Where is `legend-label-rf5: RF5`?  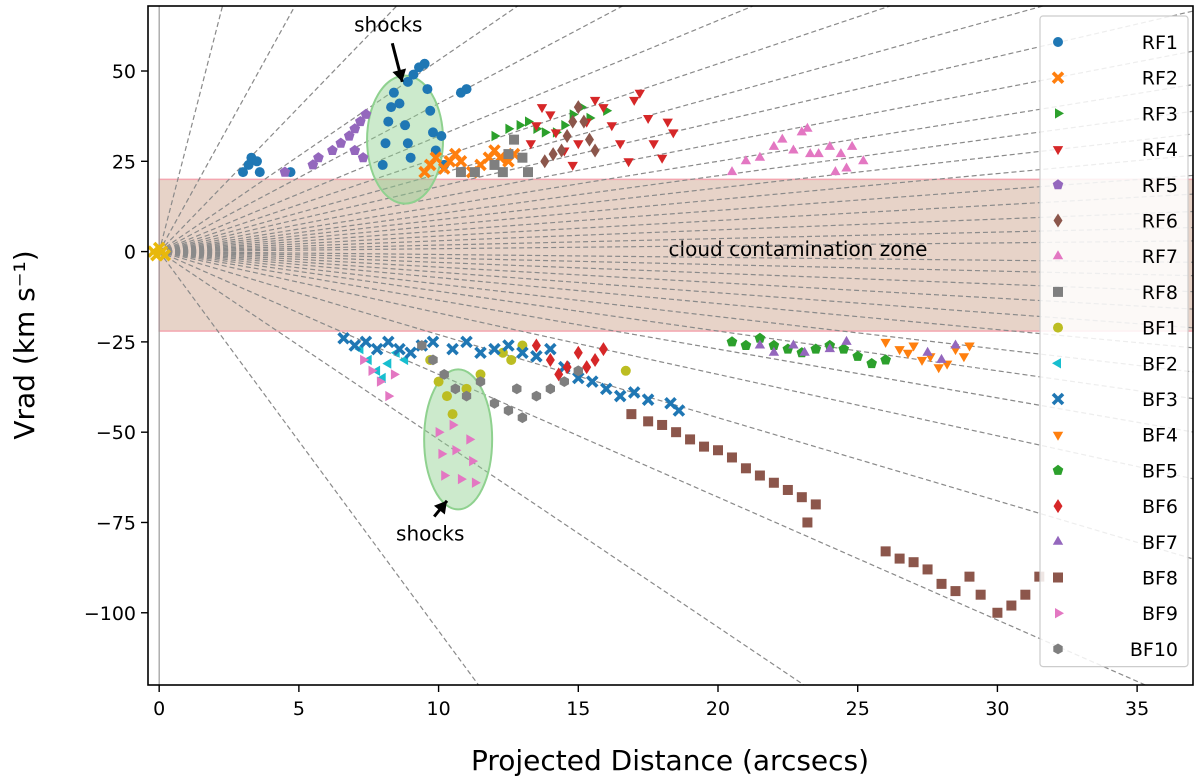
legend-label-rf5: RF5 is located at coordinates (1160, 186).